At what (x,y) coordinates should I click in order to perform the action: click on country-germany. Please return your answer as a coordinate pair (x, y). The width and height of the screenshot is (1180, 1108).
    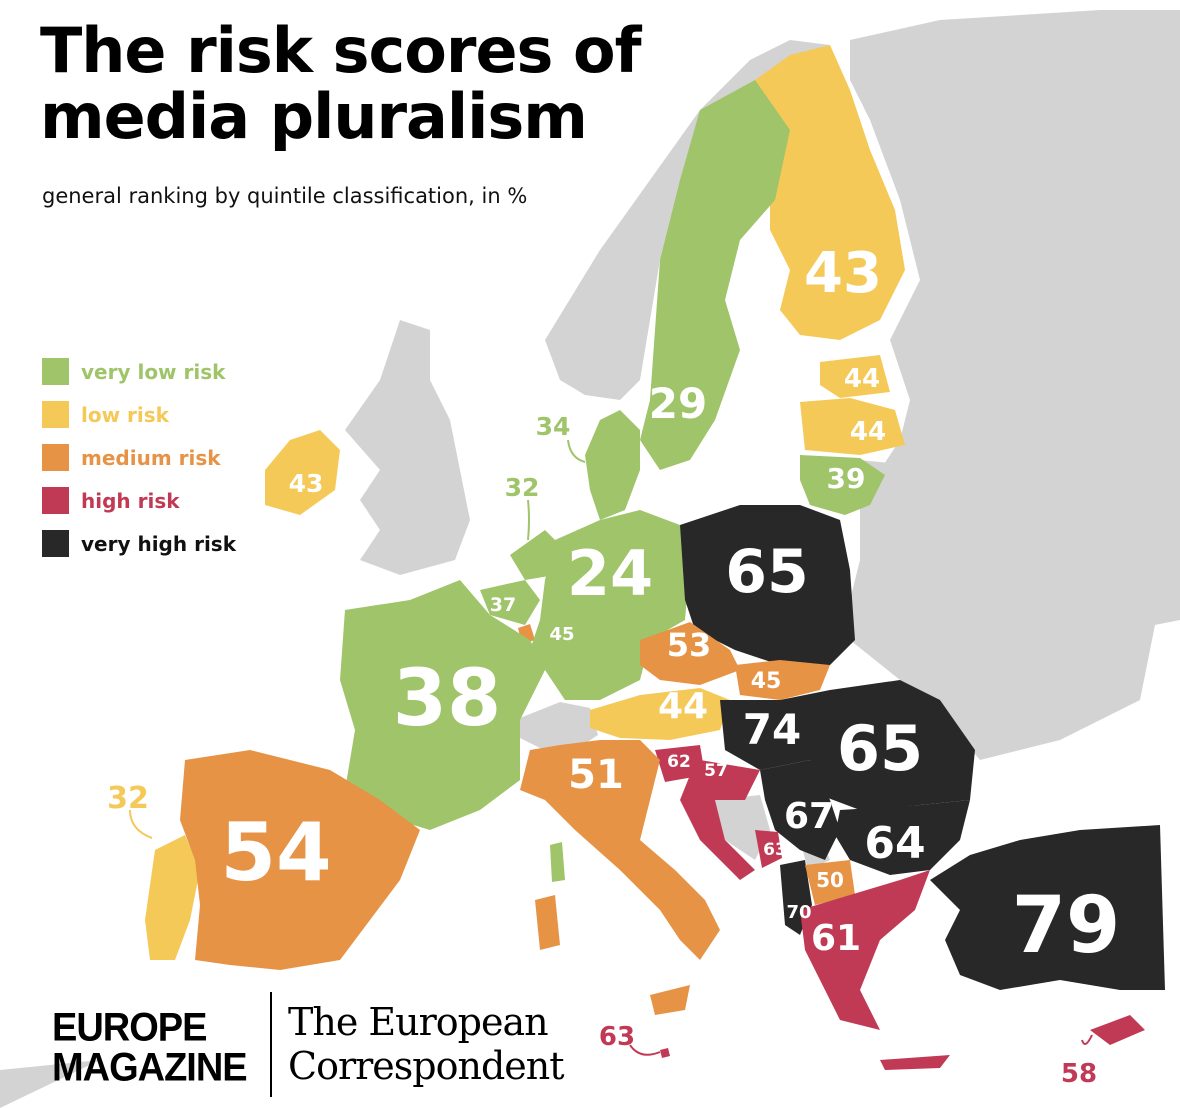
    Looking at the image, I should click on (610, 605).